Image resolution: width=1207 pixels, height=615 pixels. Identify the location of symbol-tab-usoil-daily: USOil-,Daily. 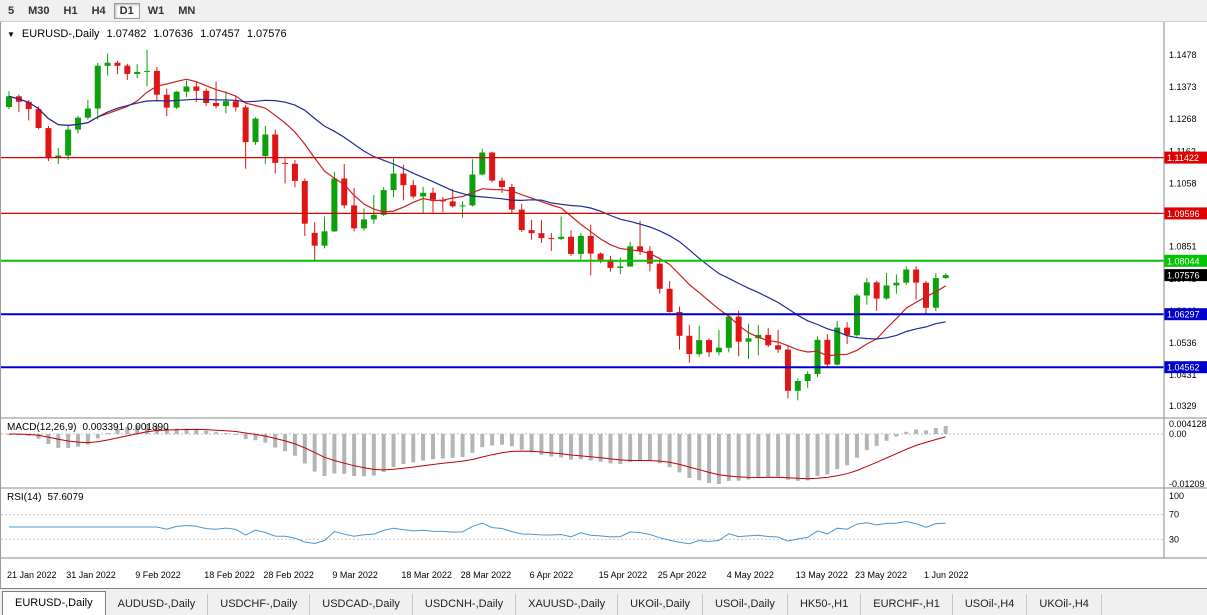
(745, 604).